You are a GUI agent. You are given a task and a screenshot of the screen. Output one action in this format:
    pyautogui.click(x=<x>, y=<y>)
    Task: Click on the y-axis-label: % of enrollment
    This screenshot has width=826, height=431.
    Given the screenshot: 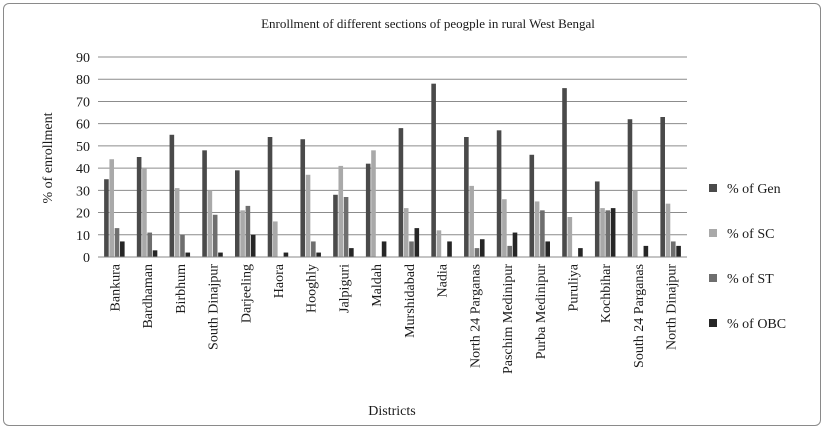 What is the action you would take?
    pyautogui.click(x=48, y=157)
    